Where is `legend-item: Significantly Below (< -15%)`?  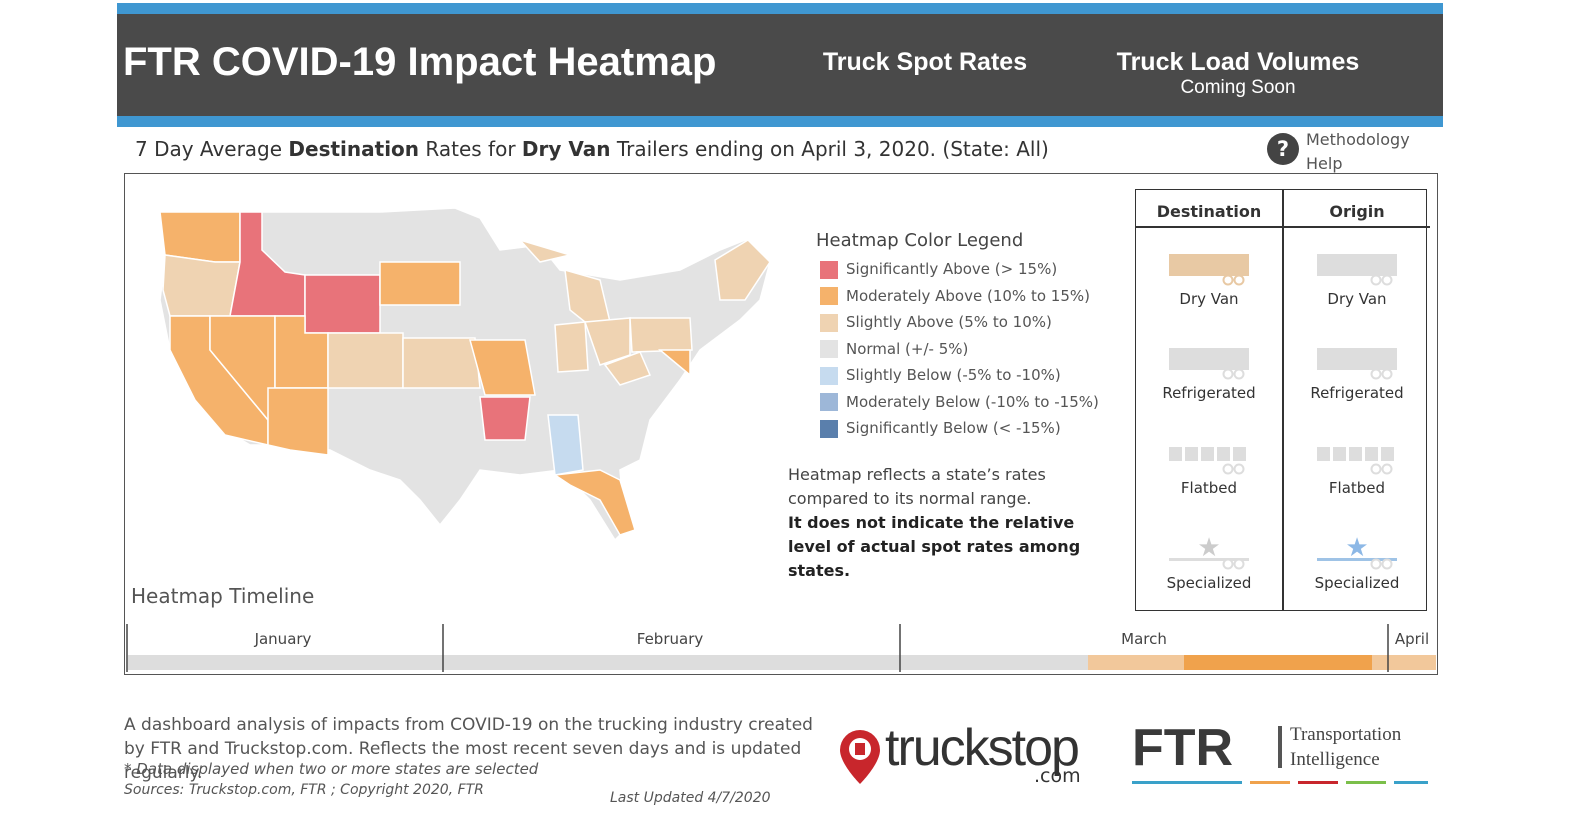
legend-item: Significantly Below (< -15%) is located at coordinates (959, 432).